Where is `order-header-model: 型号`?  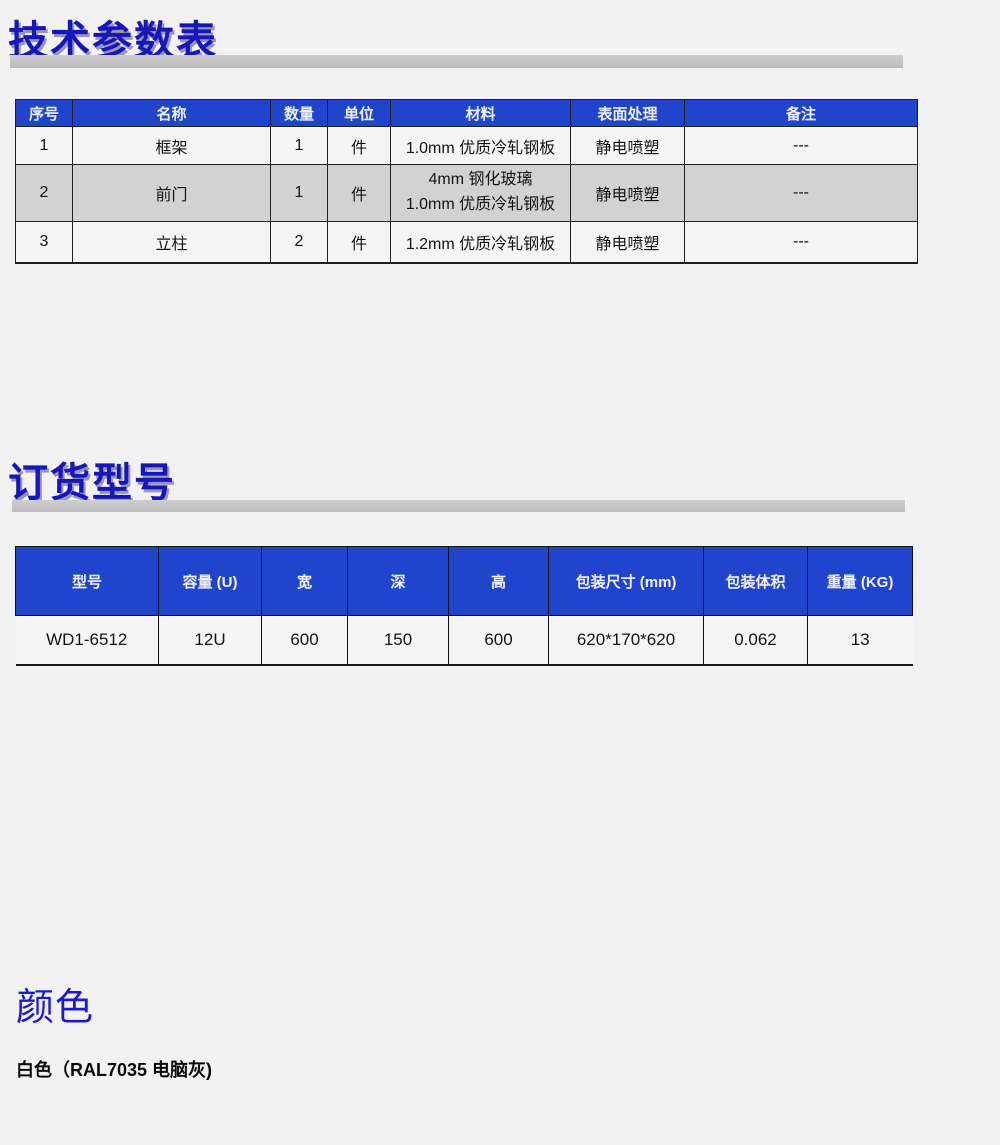 order-header-model: 型号 is located at coordinates (87, 581).